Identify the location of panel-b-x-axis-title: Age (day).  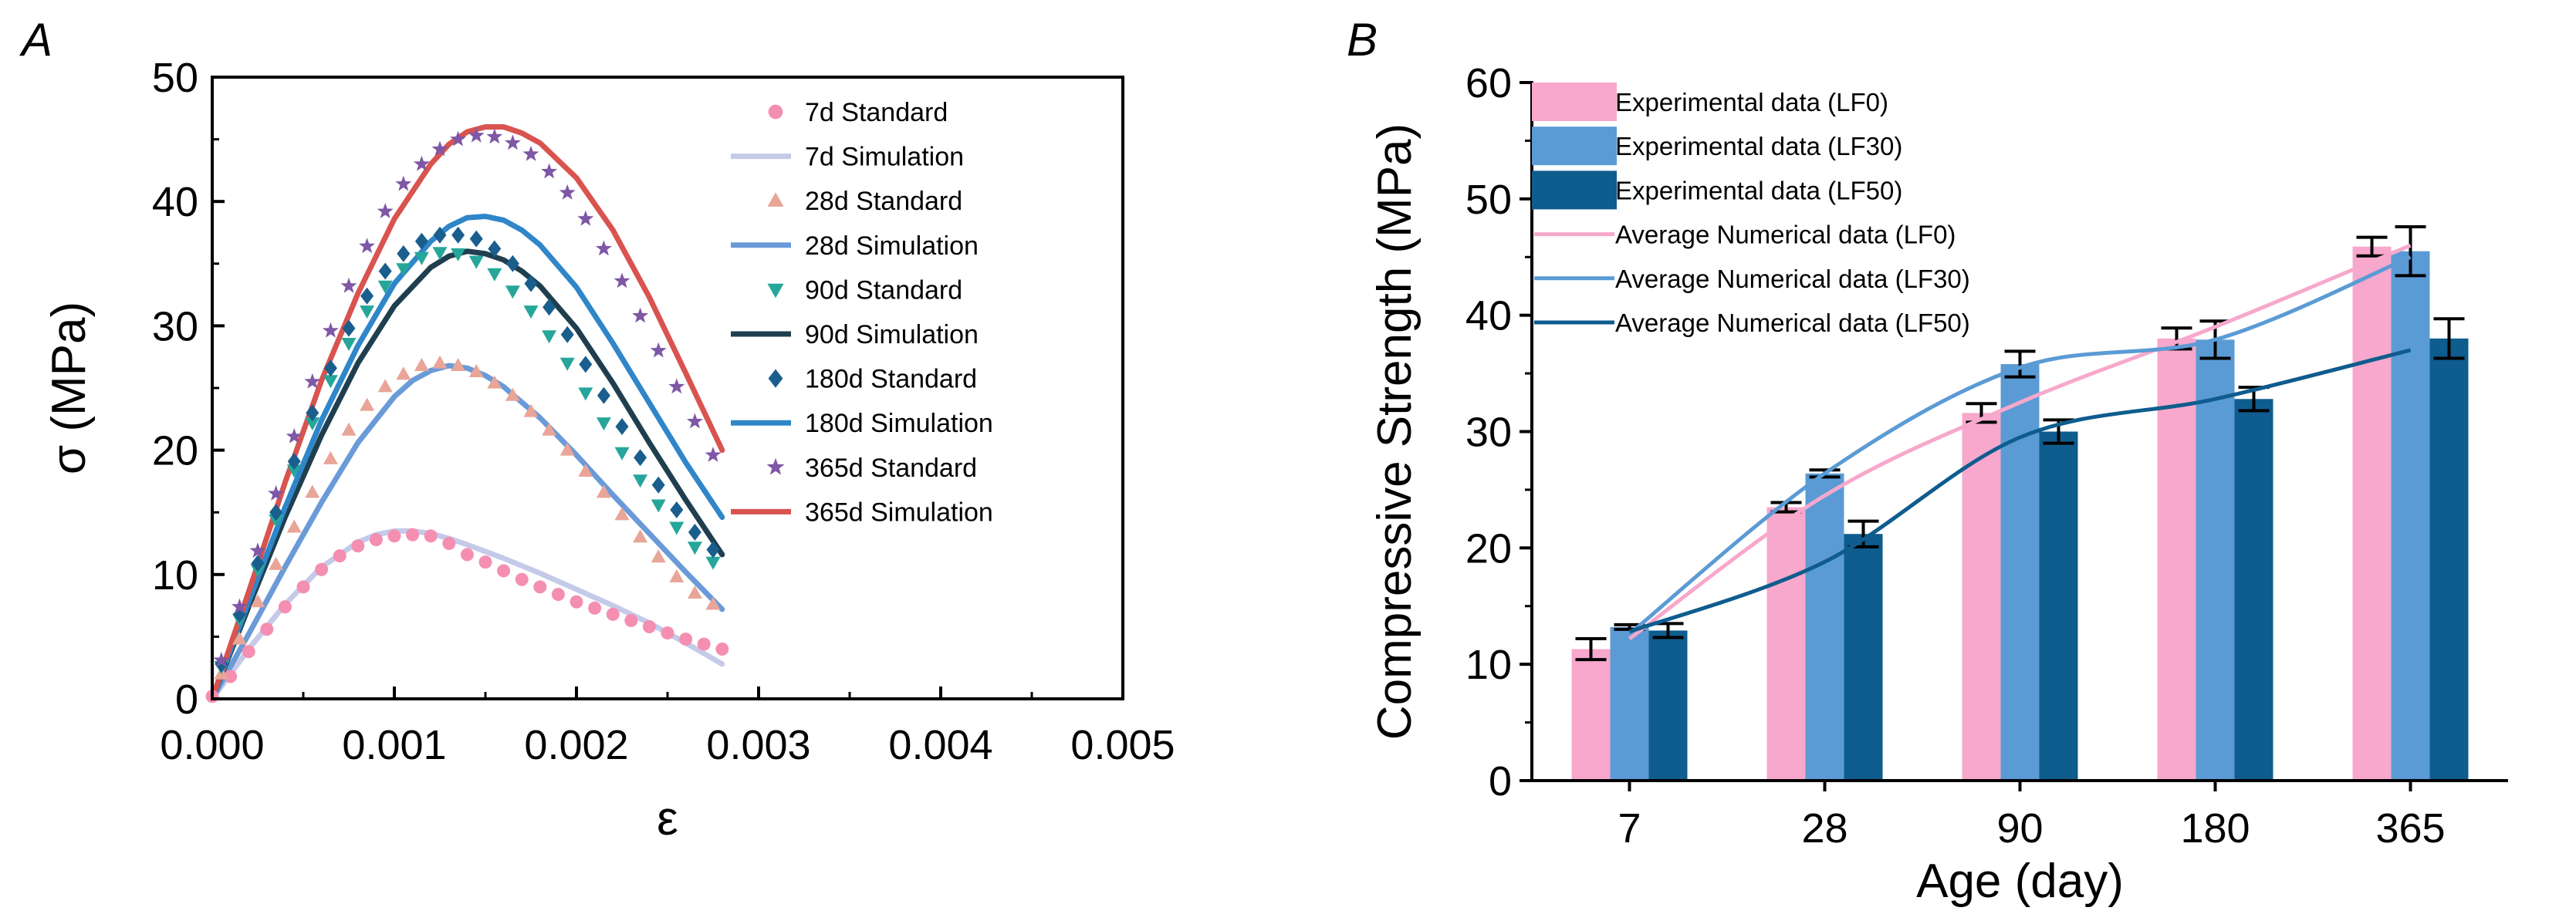
(2020, 881).